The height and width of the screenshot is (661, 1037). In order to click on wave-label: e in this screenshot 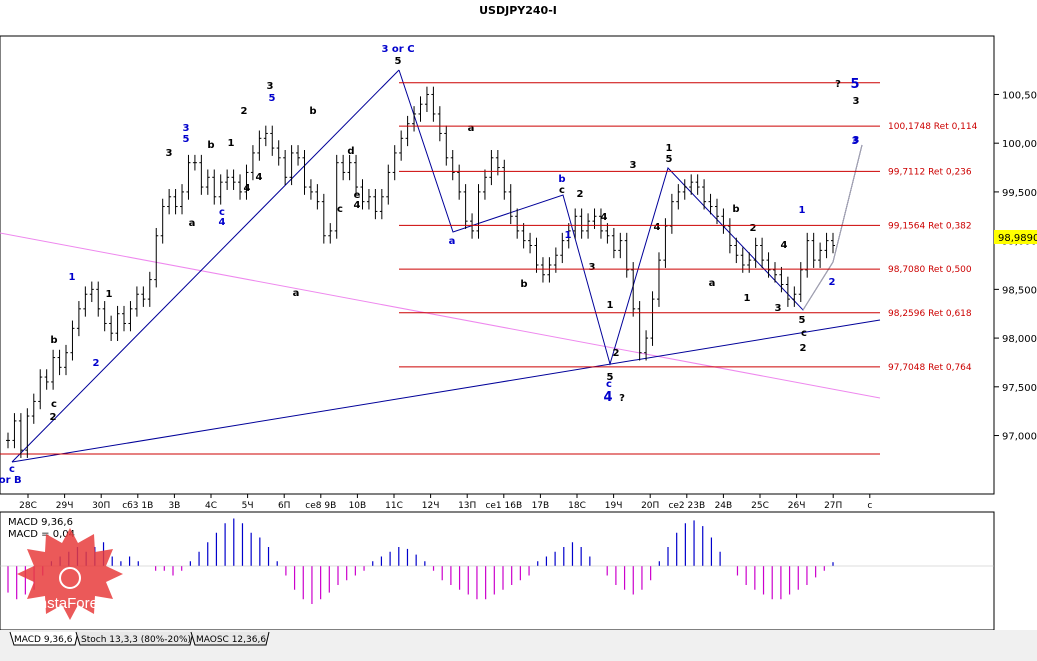, I will do `click(357, 195)`.